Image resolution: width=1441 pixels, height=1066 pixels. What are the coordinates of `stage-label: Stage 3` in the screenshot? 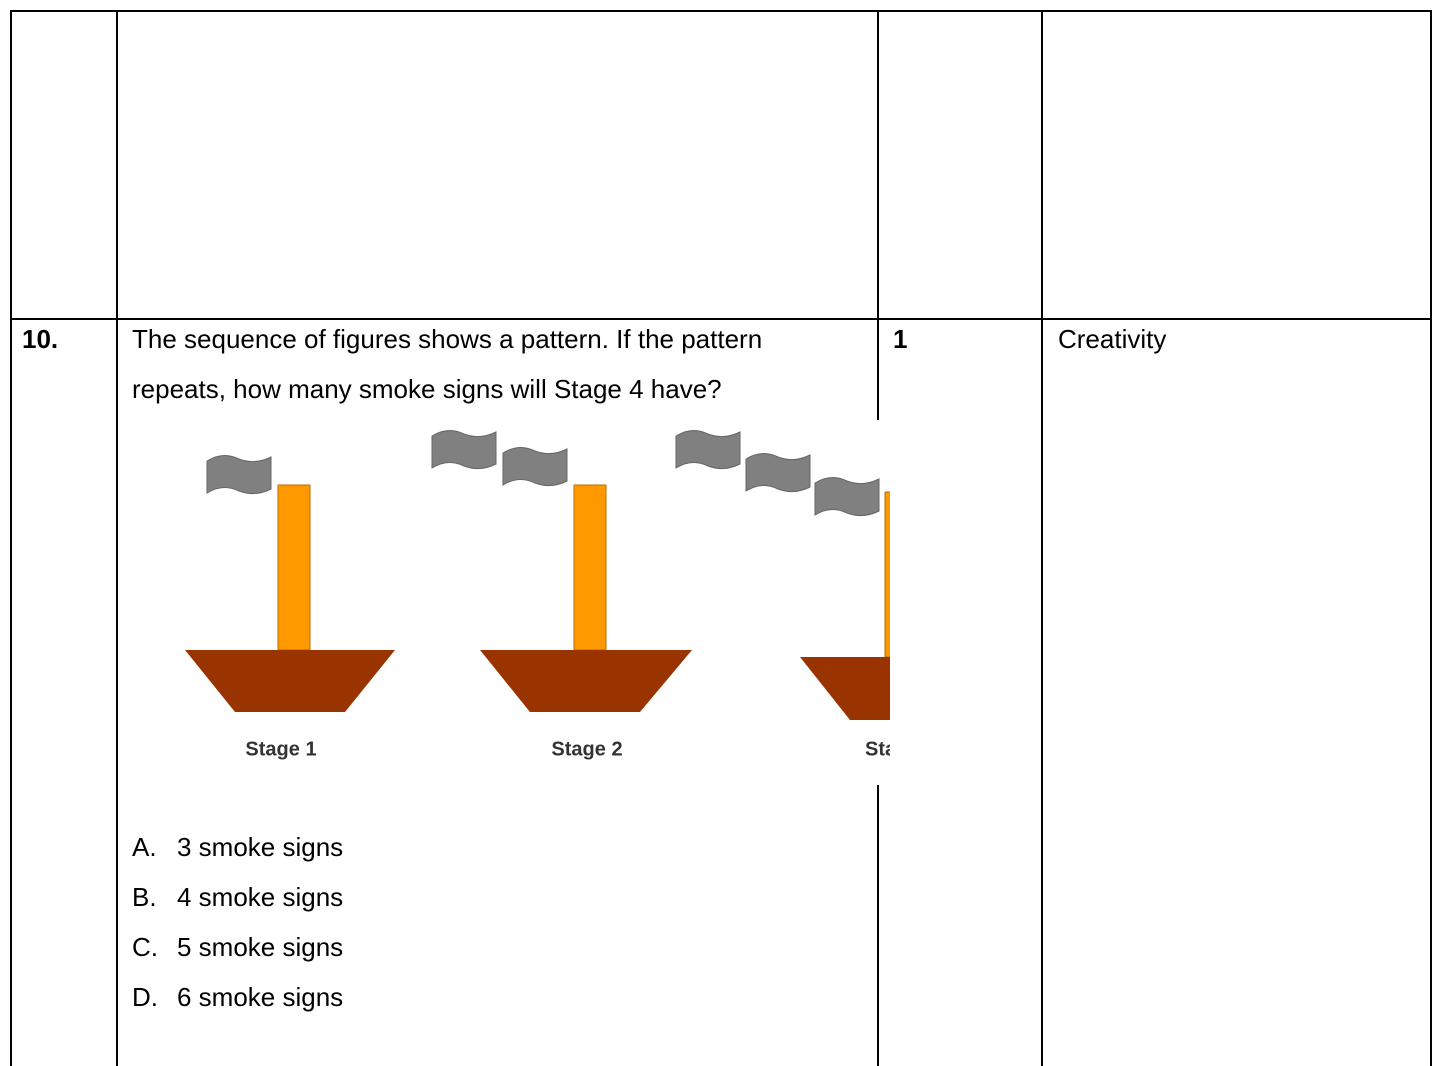 It's located at (877, 749).